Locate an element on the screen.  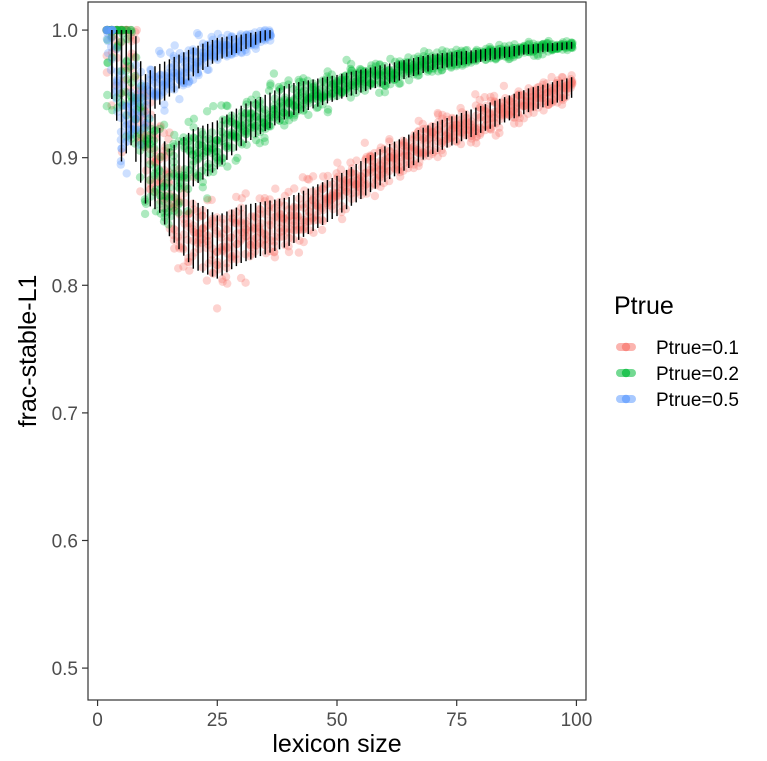
y-tick-label: 0.7 is located at coordinates (65, 414).